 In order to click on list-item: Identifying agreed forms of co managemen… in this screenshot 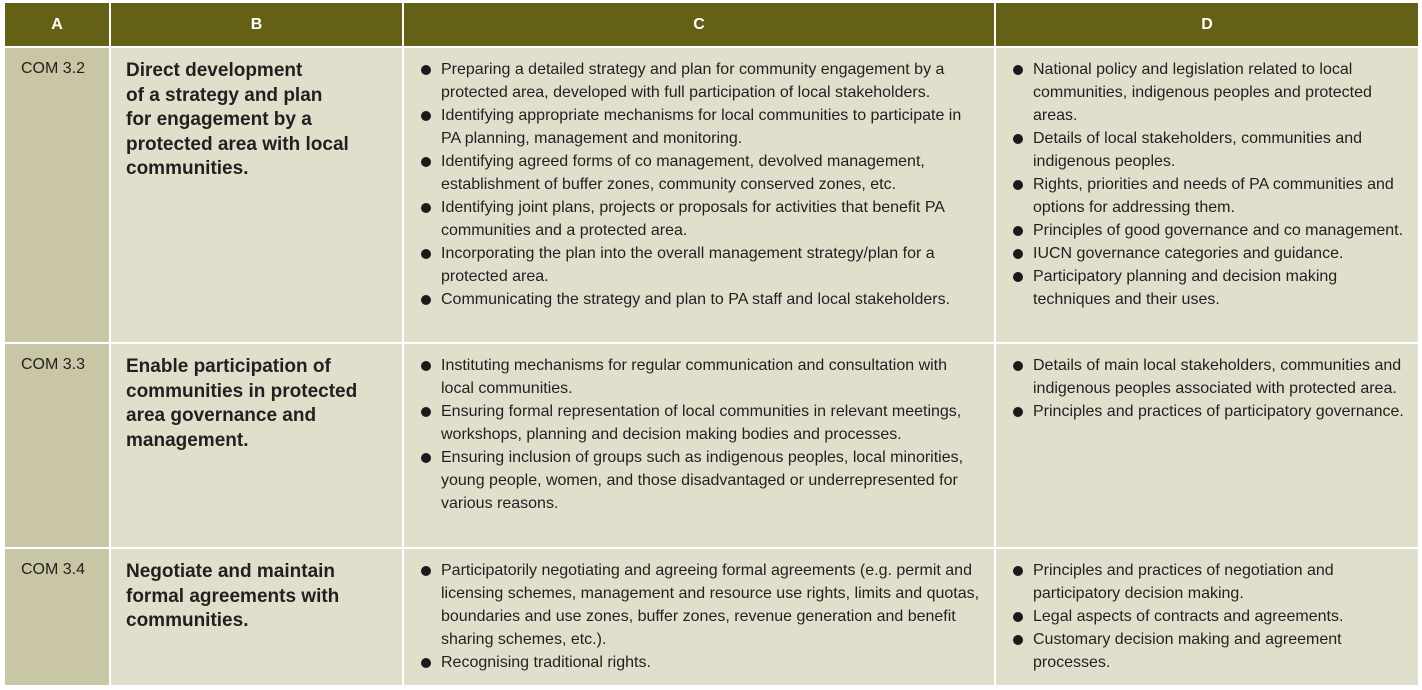, I will do `click(700, 173)`.